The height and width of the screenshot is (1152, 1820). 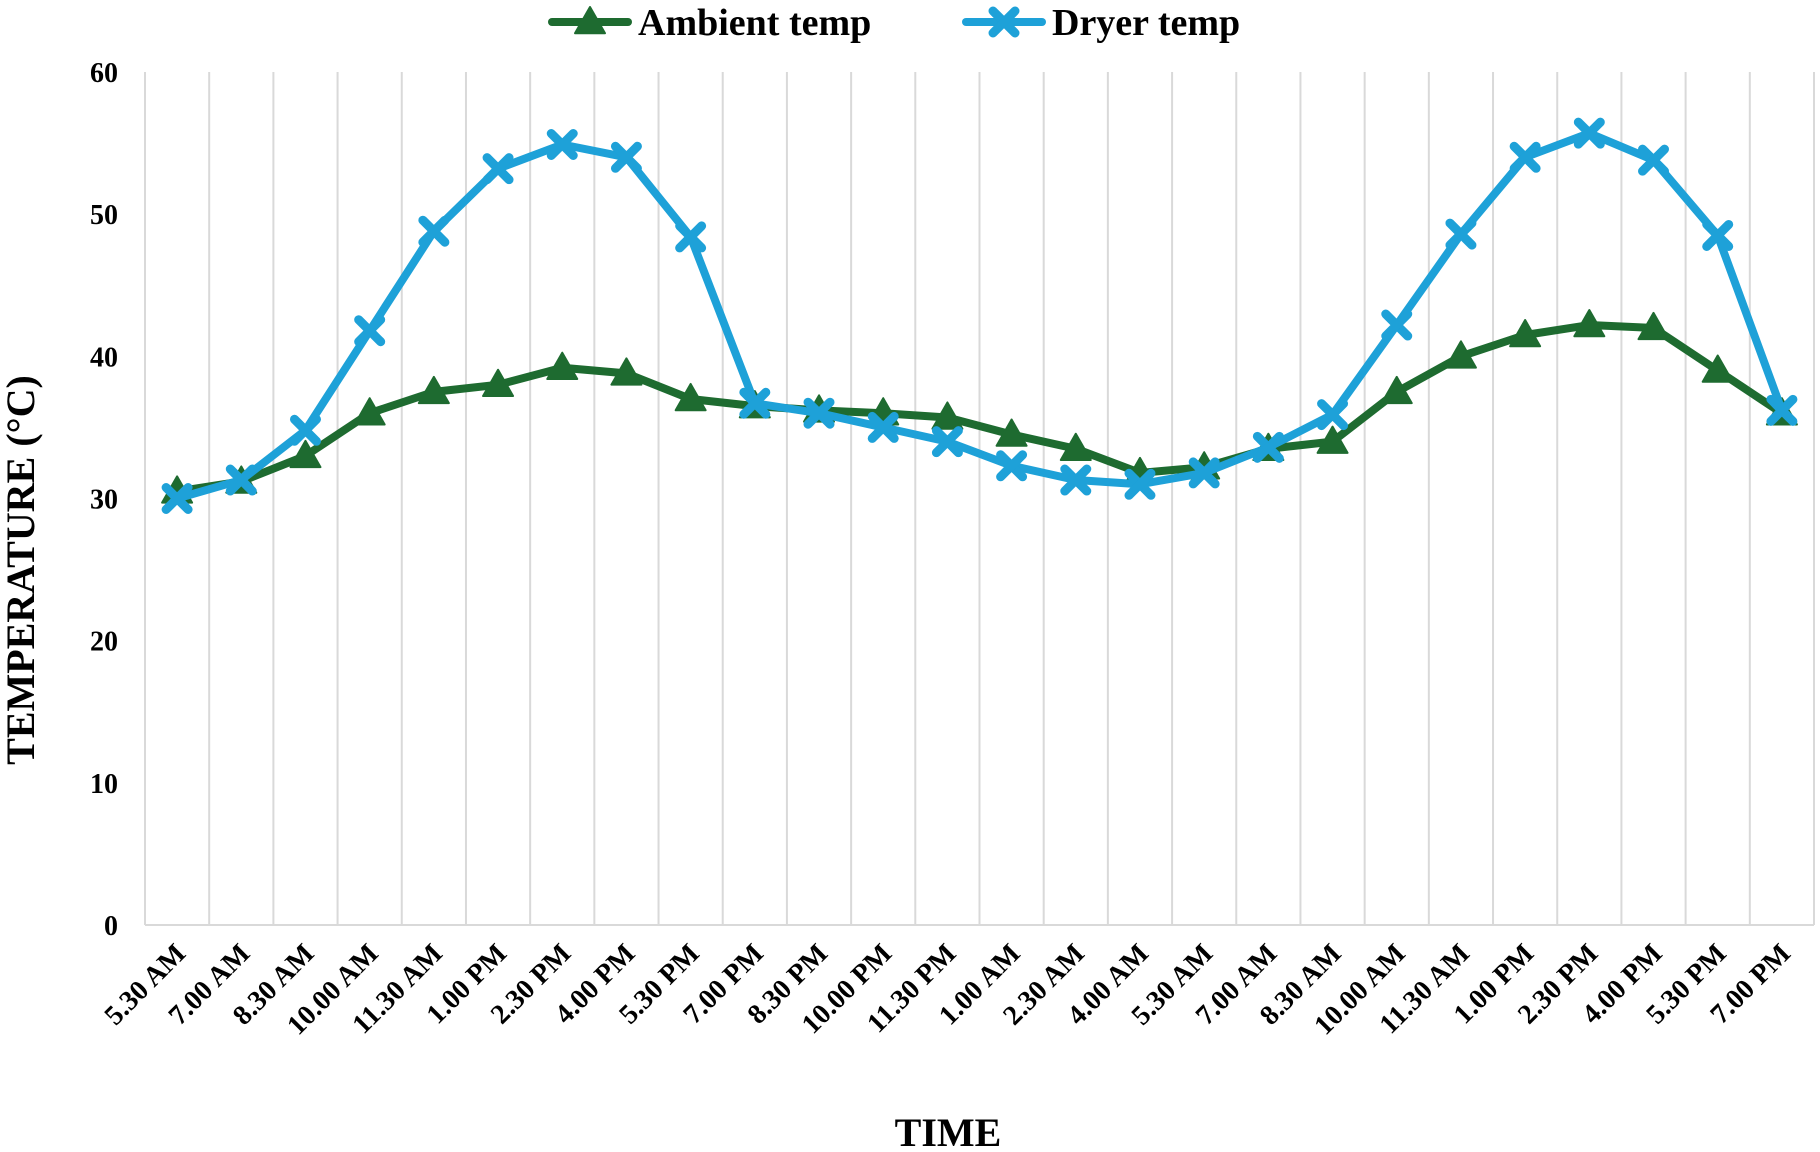 I want to click on legend: Ambient temp Dryer temp, so click(x=894, y=23).